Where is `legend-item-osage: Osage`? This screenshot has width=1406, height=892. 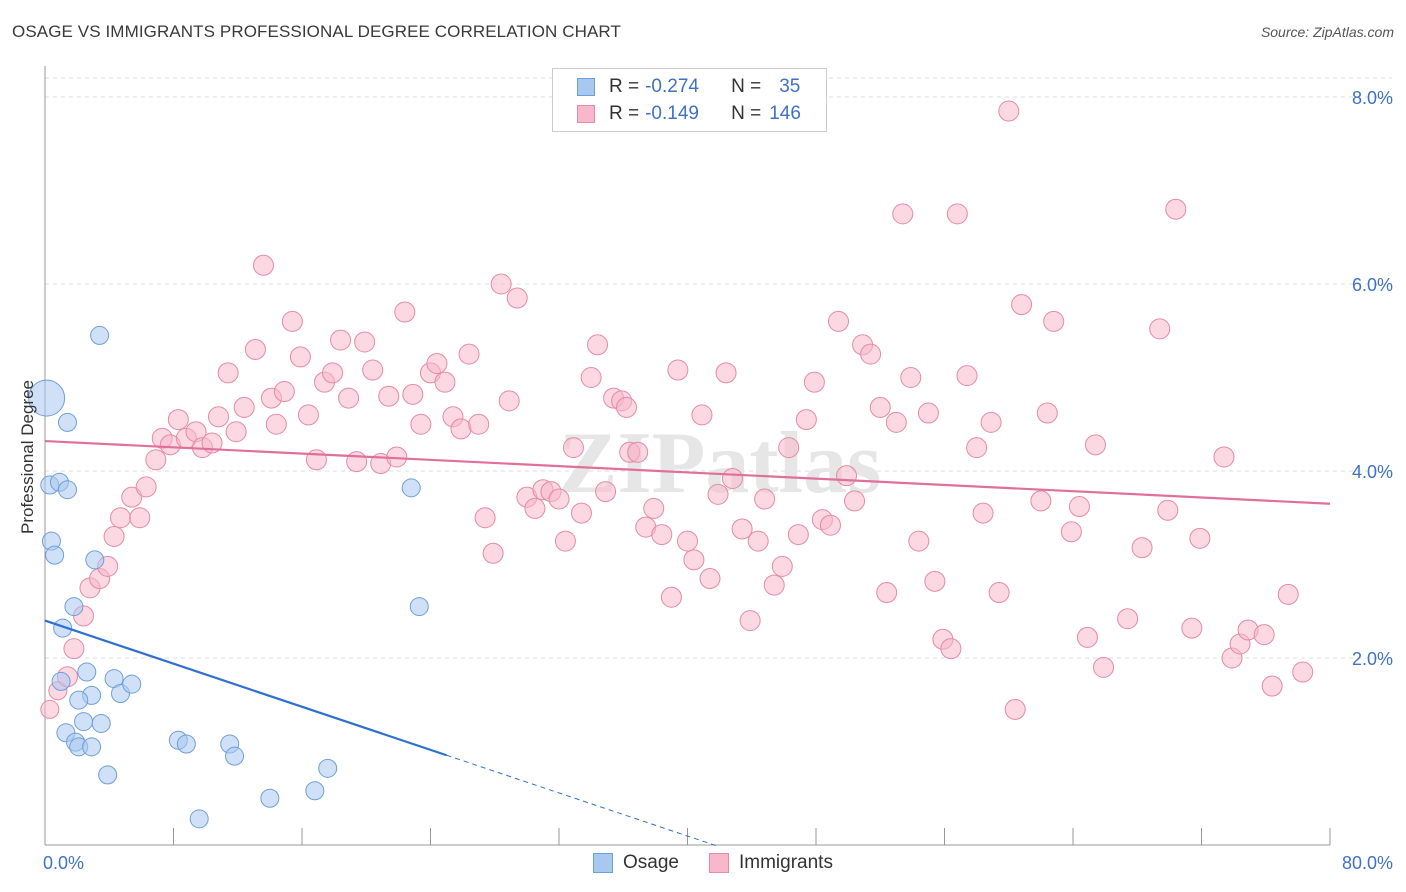 legend-item-osage: Osage is located at coordinates (636, 863).